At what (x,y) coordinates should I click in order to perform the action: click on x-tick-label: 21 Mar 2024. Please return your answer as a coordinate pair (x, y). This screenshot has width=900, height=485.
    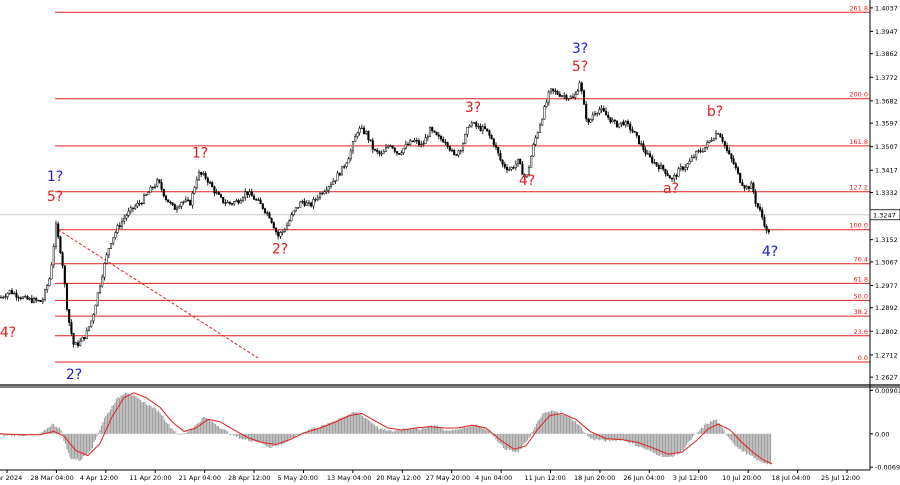
    Looking at the image, I should click on (11, 478).